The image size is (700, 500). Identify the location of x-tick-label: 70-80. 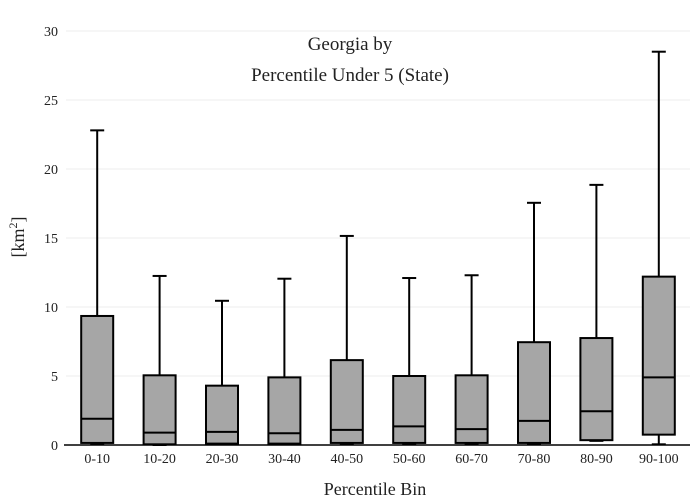
(534, 459).